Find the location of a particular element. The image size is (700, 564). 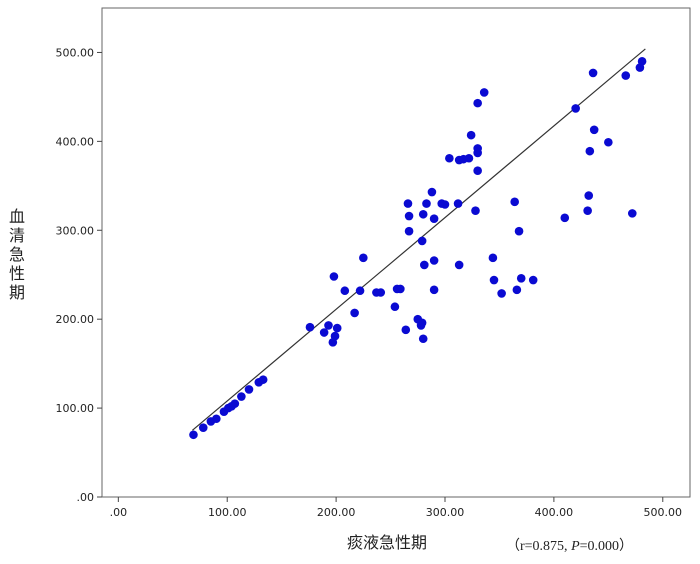

x-tick-label: .00 is located at coordinates (119, 512).